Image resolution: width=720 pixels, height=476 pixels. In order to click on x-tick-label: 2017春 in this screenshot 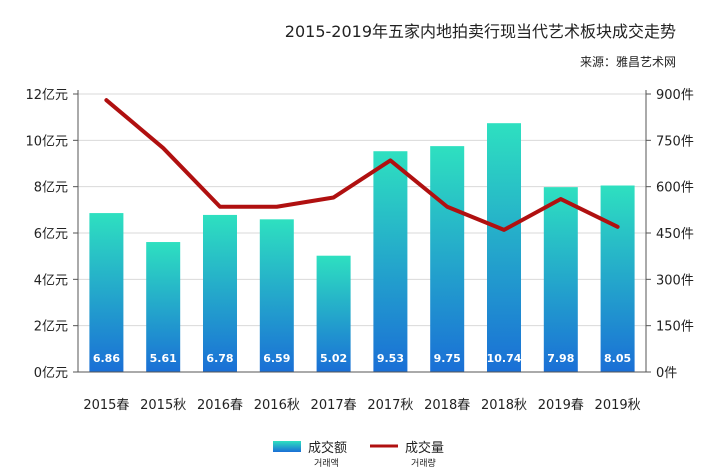, I will do `click(334, 405)`.